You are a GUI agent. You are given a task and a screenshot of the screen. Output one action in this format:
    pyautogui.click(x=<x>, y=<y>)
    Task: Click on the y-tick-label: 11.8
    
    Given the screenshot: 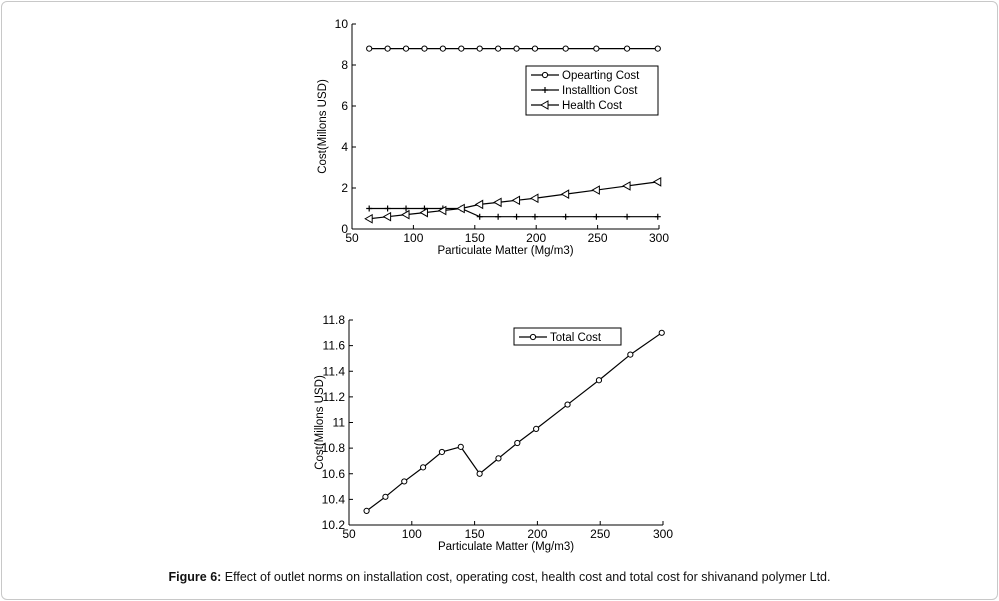 What is the action you would take?
    pyautogui.click(x=334, y=320)
    